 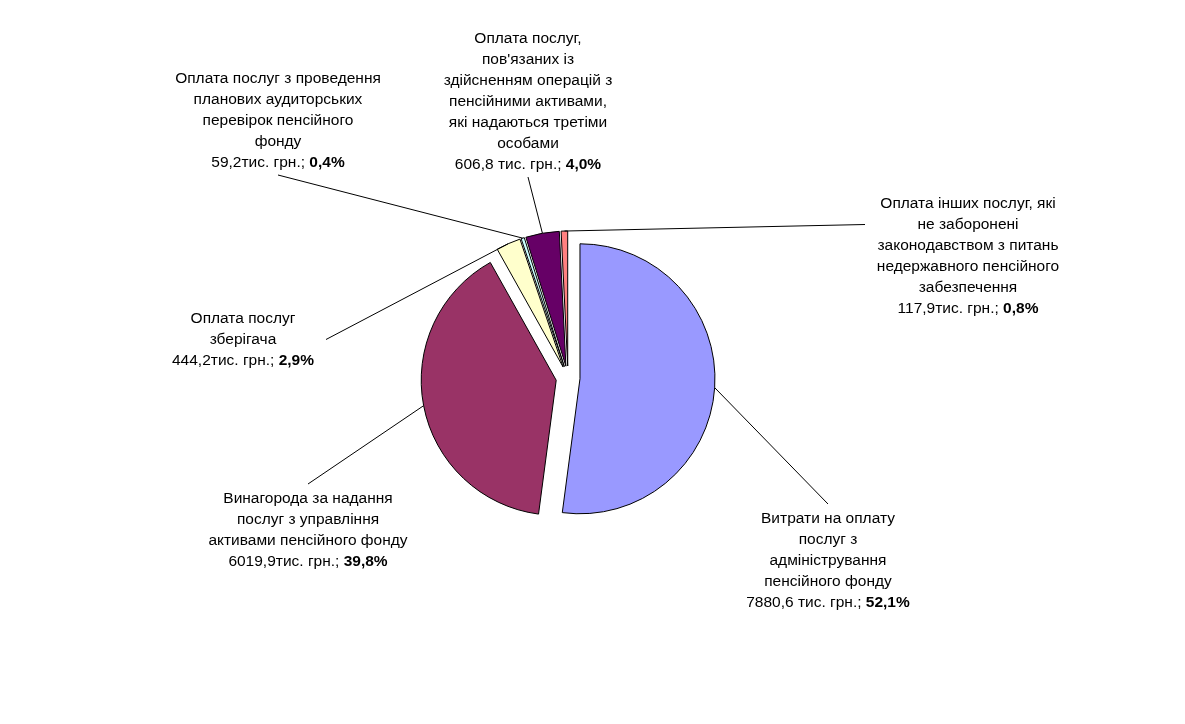 What do you see at coordinates (968, 244) in the screenshot?
I see `slice-label: Оплата інших послуг, які не заборонені законодавством з питань недержавного пенсійного забезпечення` at bounding box center [968, 244].